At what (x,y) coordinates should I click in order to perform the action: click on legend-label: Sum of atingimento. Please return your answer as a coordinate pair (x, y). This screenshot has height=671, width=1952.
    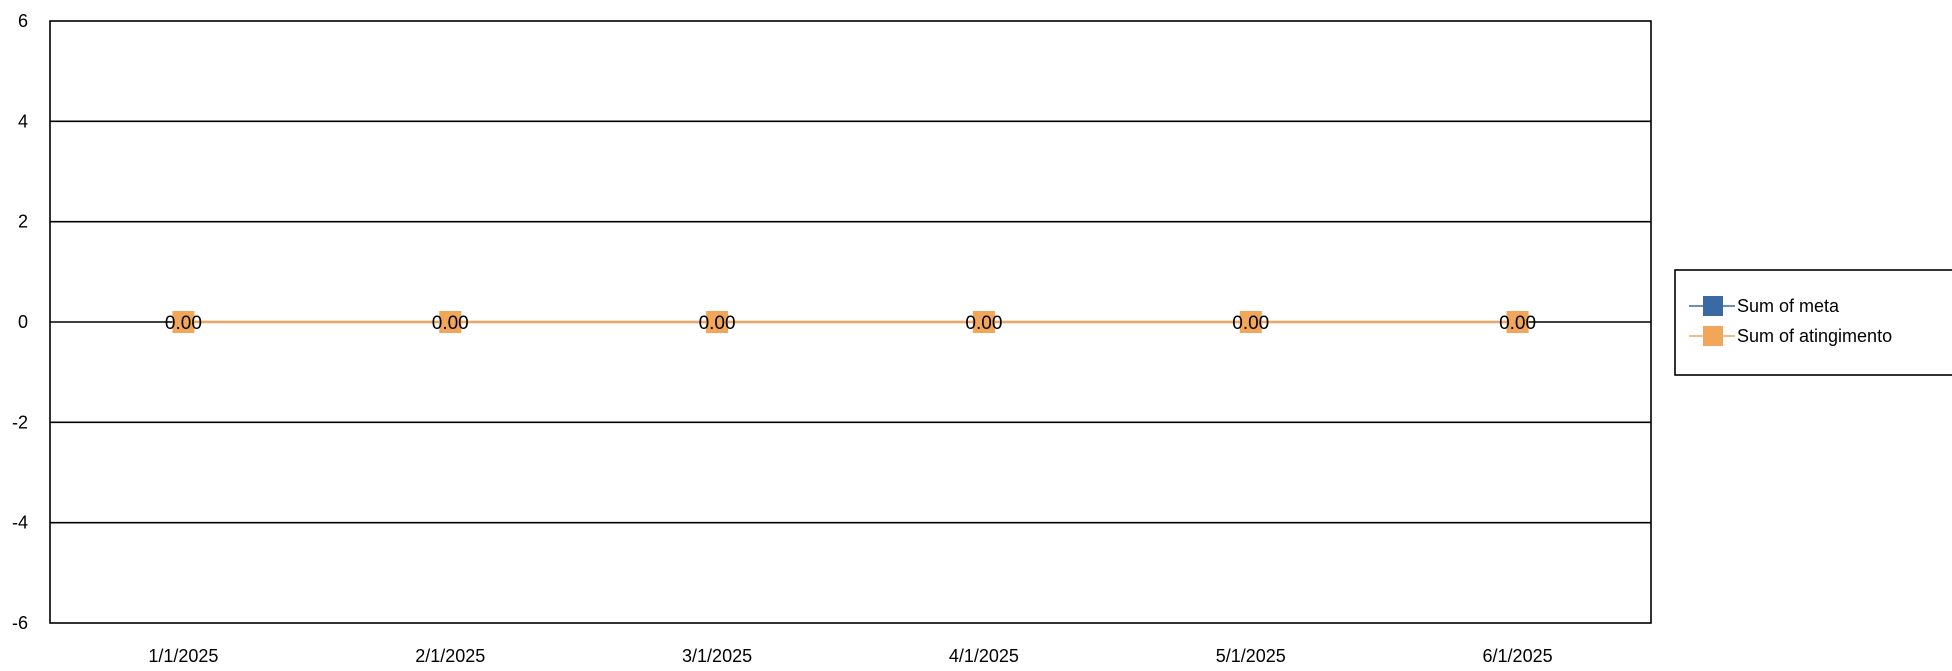
    Looking at the image, I should click on (1814, 336).